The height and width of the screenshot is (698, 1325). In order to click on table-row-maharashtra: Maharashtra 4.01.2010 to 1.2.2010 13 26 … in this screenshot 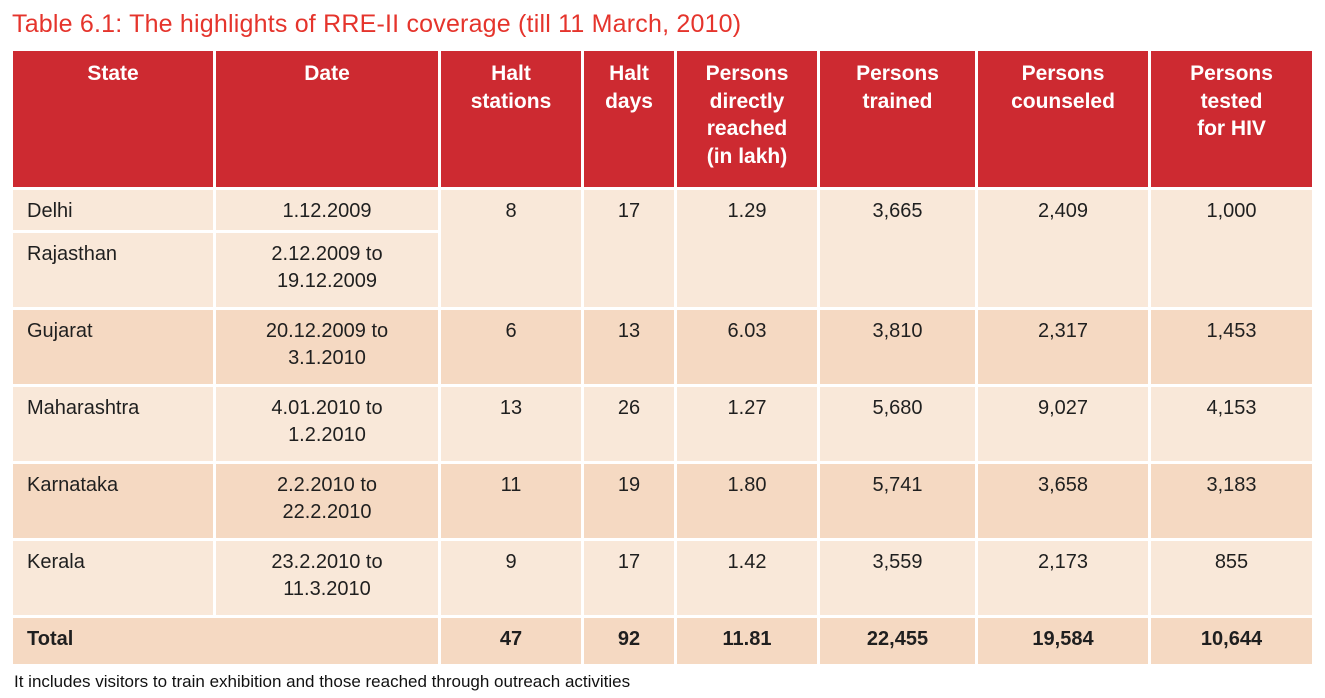, I will do `click(662, 424)`.